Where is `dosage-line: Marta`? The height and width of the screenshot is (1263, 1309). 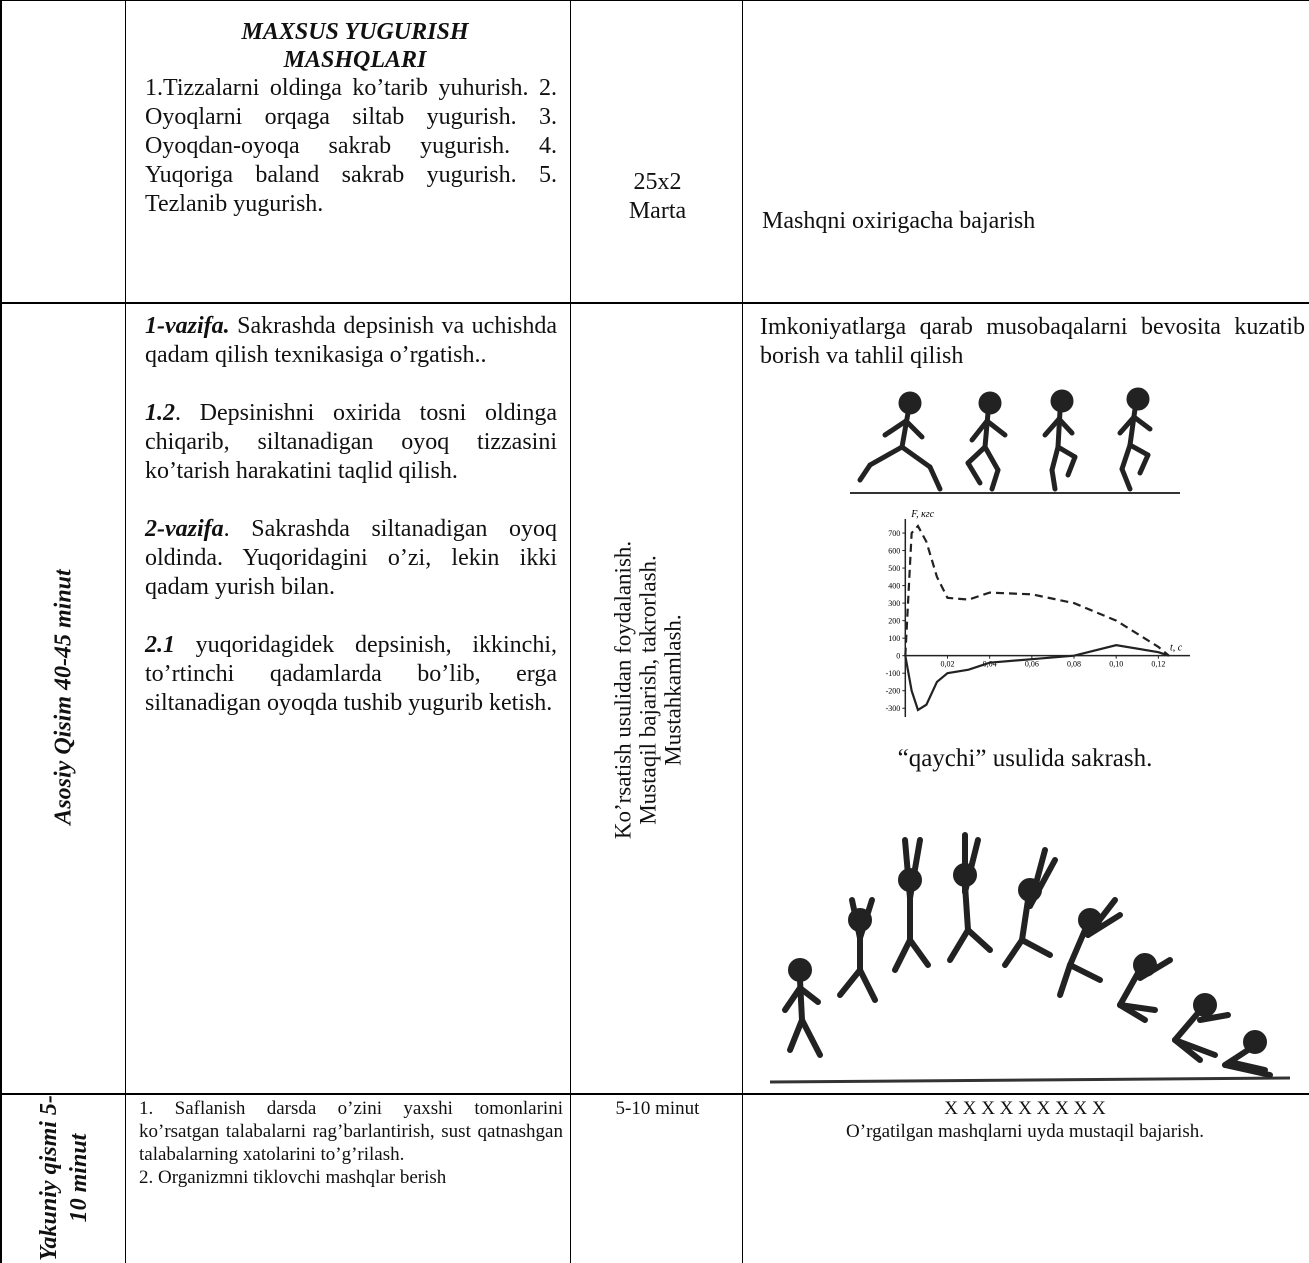
dosage-line: Marta is located at coordinates (657, 211).